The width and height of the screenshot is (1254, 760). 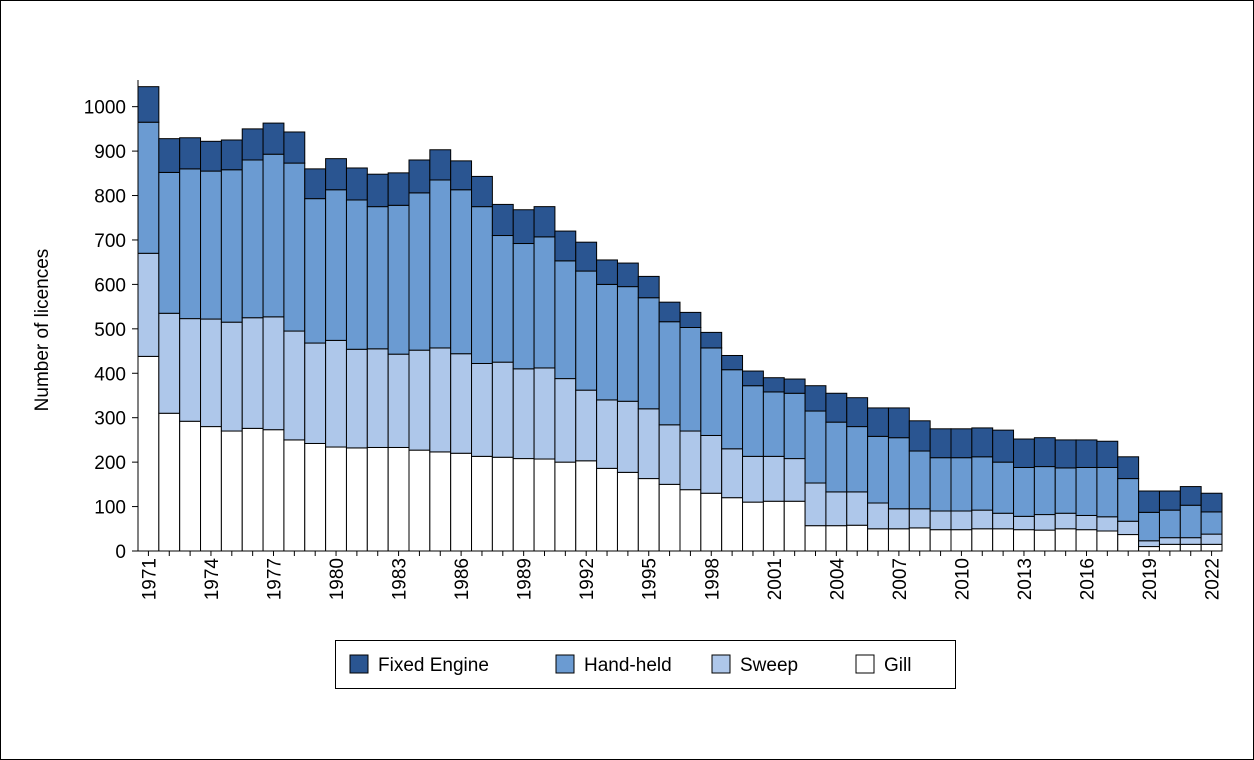 What do you see at coordinates (337, 579) in the screenshot?
I see `x-tick-label: 1980` at bounding box center [337, 579].